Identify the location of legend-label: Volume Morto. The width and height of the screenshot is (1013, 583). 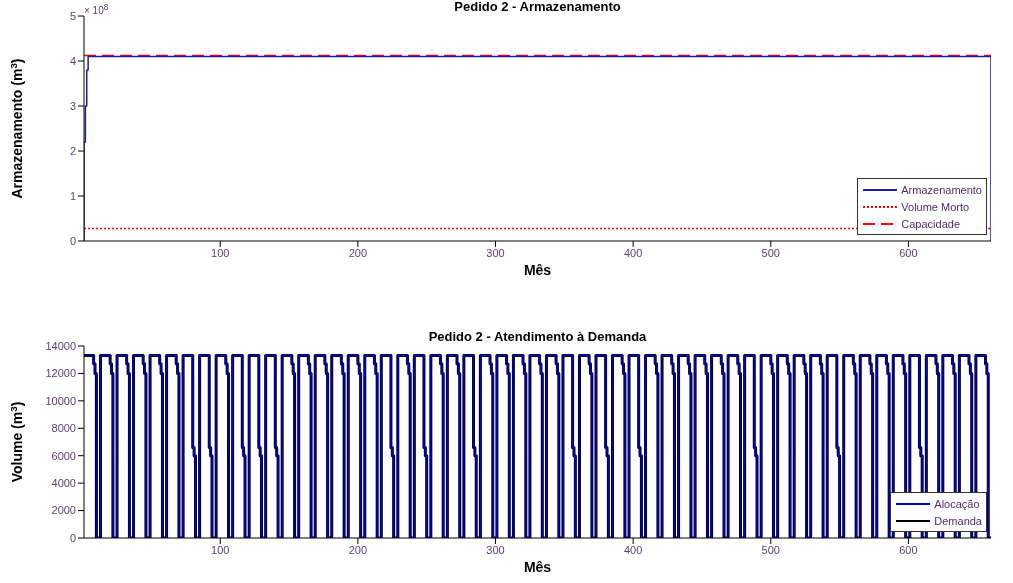
(935, 206).